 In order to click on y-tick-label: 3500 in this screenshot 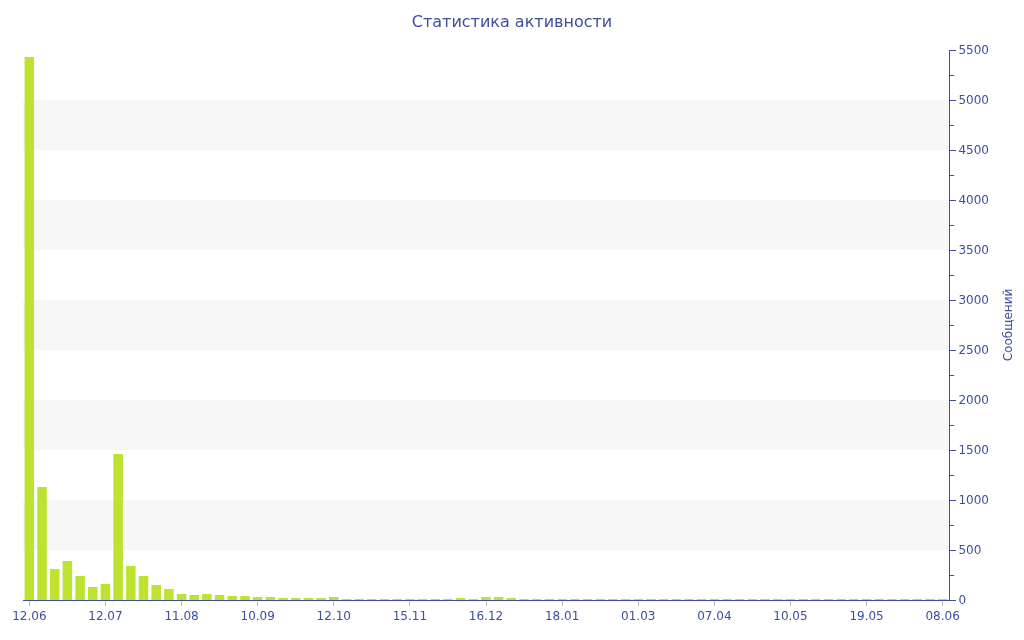, I will do `click(973, 250)`.